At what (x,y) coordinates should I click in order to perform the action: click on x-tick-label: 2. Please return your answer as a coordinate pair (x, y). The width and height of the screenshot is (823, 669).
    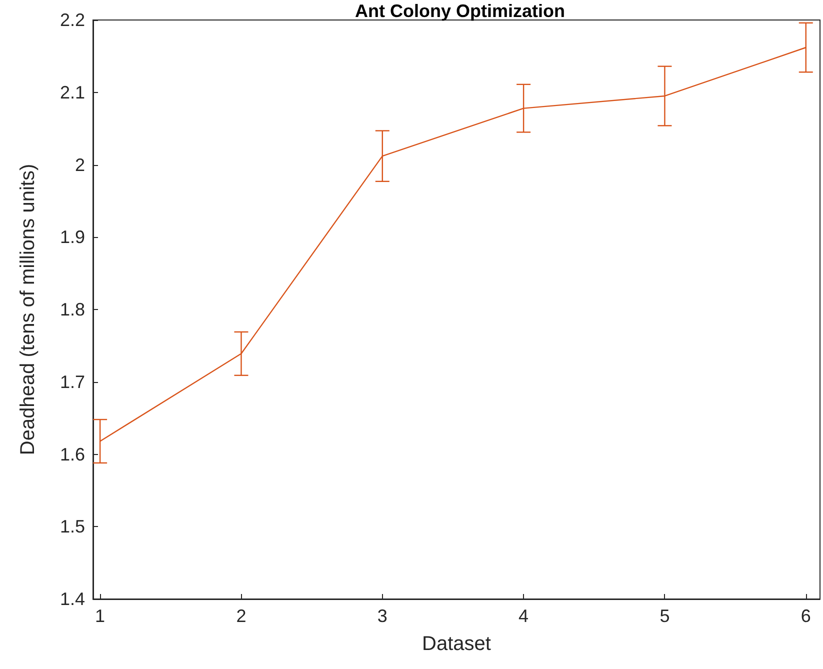
    Looking at the image, I should click on (241, 616).